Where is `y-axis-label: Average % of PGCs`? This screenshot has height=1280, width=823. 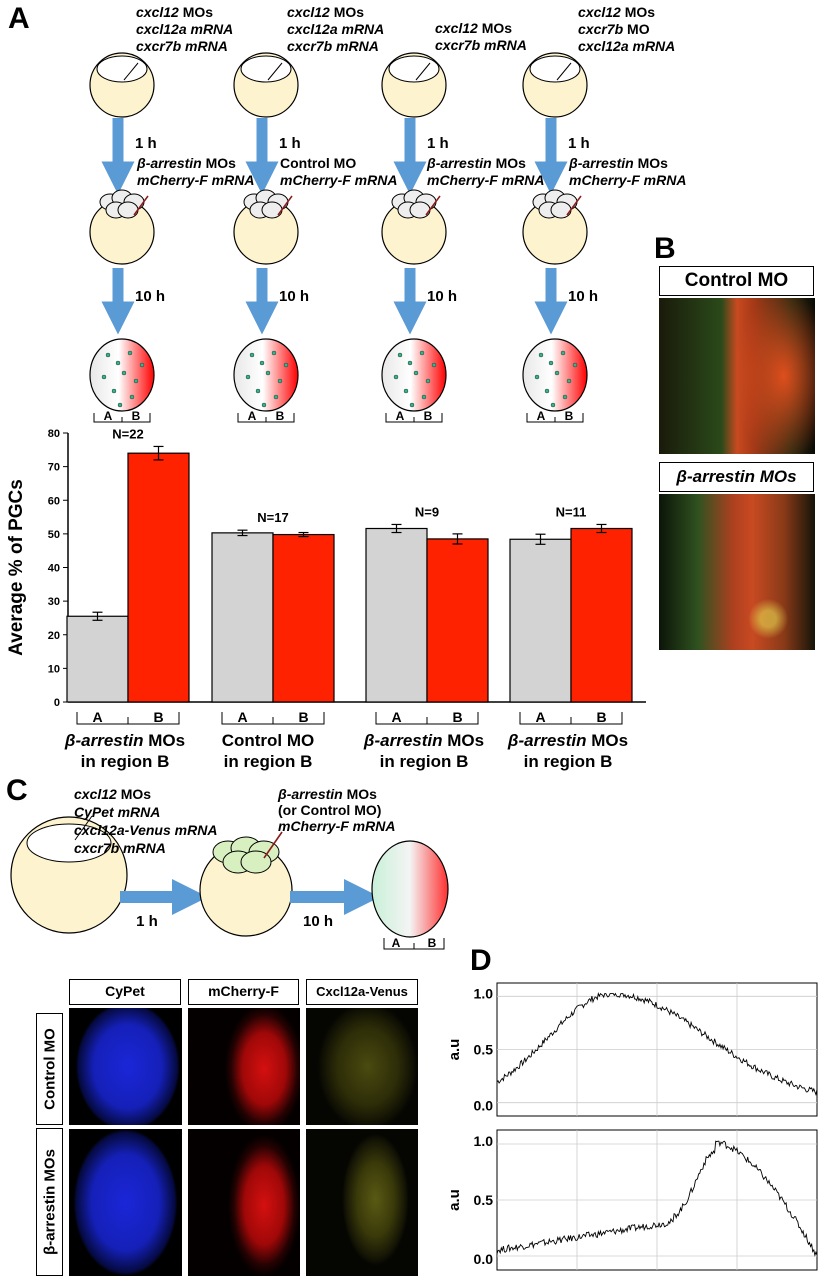 y-axis-label: Average % of PGCs is located at coordinates (16, 567).